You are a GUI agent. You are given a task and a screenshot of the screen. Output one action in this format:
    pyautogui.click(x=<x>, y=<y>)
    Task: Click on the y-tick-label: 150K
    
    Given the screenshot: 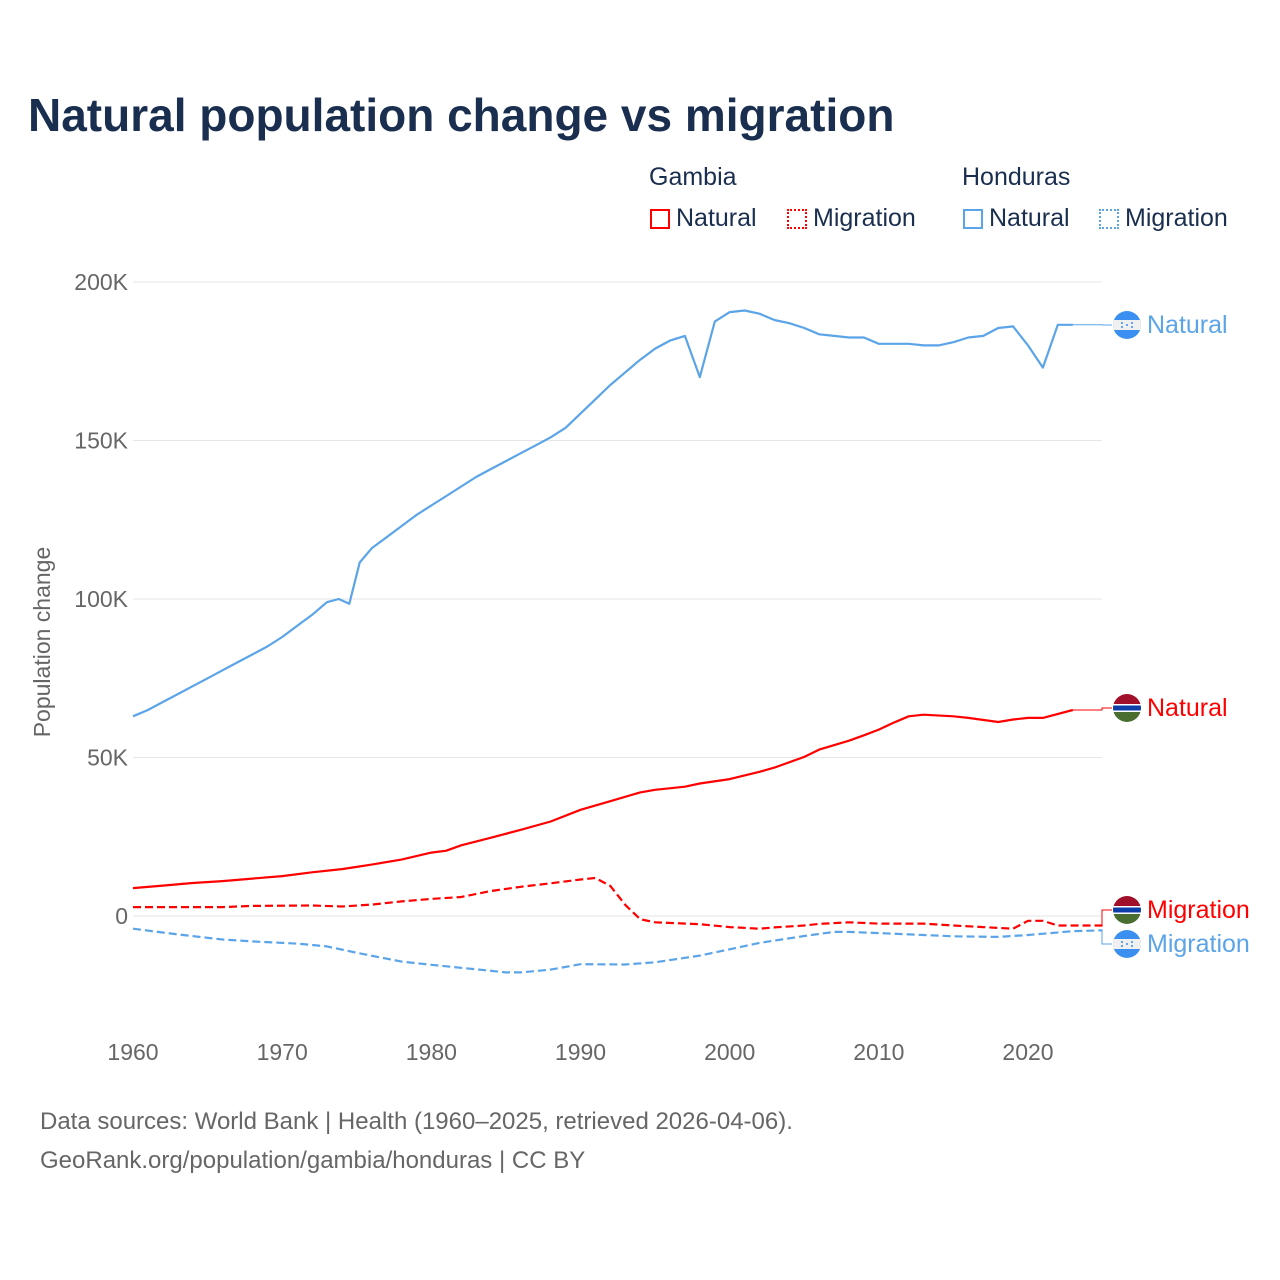 What is the action you would take?
    pyautogui.click(x=101, y=441)
    